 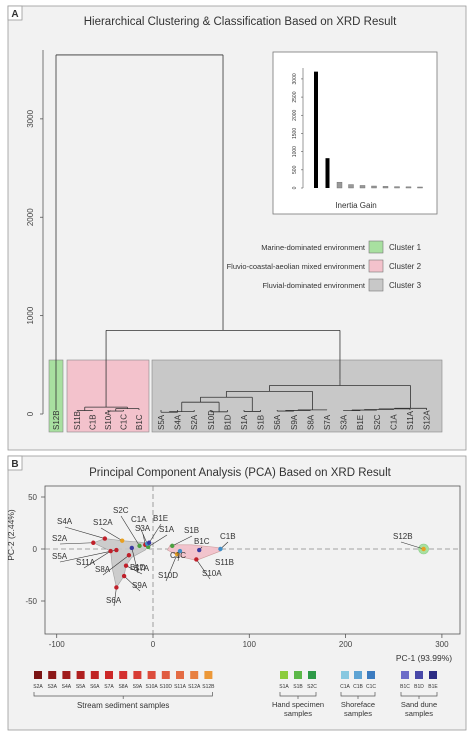 I want to click on pca-point-label: B1C, so click(x=202, y=541).